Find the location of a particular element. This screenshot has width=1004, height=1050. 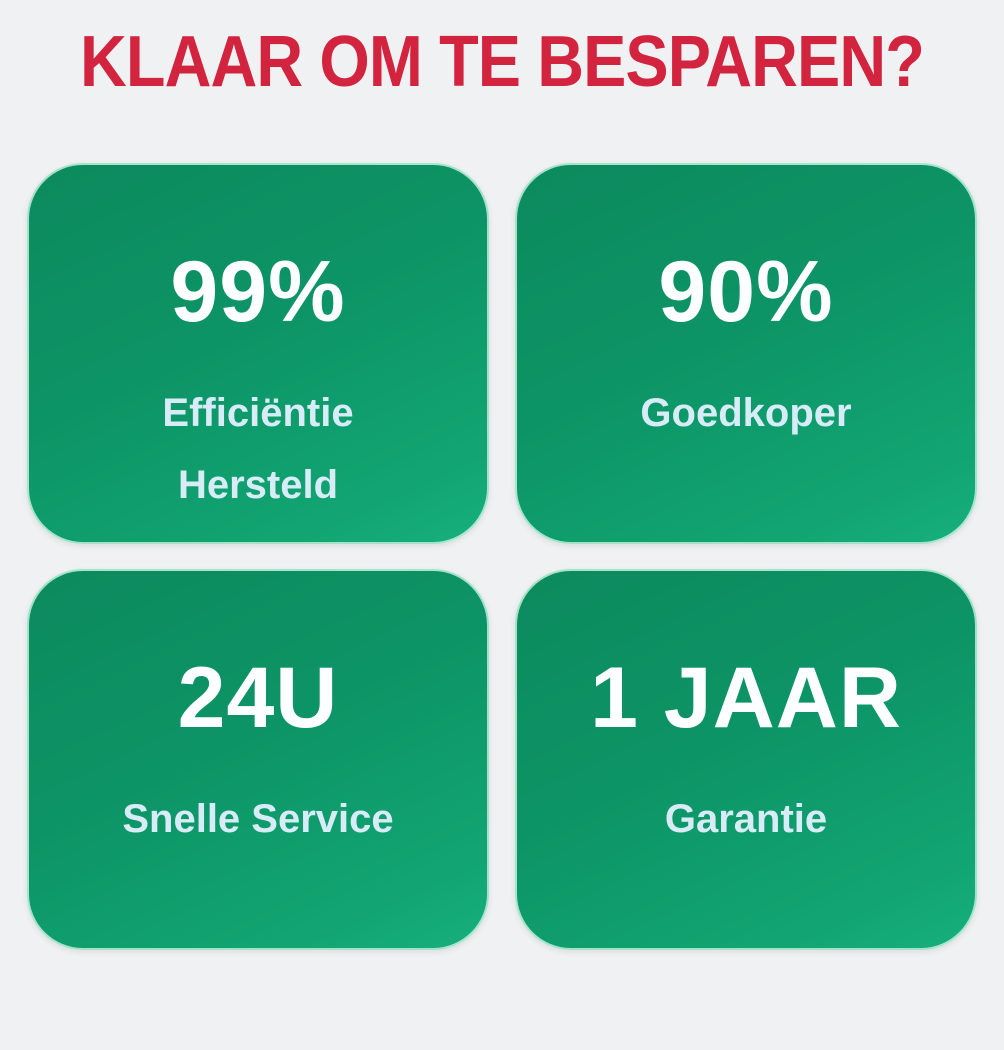

stat-label-line: Snelle Service is located at coordinates (258, 819).